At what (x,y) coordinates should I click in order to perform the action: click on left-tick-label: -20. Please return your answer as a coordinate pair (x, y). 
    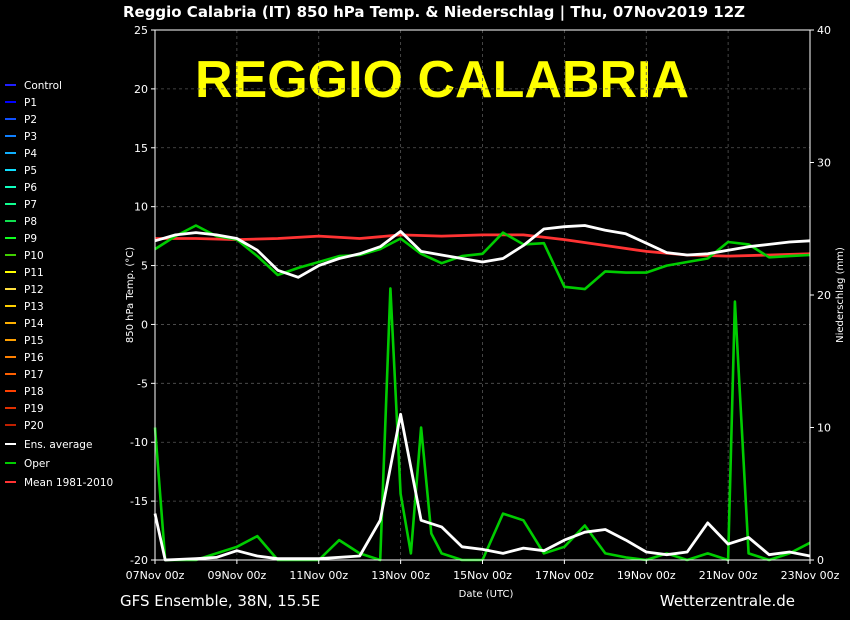
    Looking at the image, I should click on (139, 560).